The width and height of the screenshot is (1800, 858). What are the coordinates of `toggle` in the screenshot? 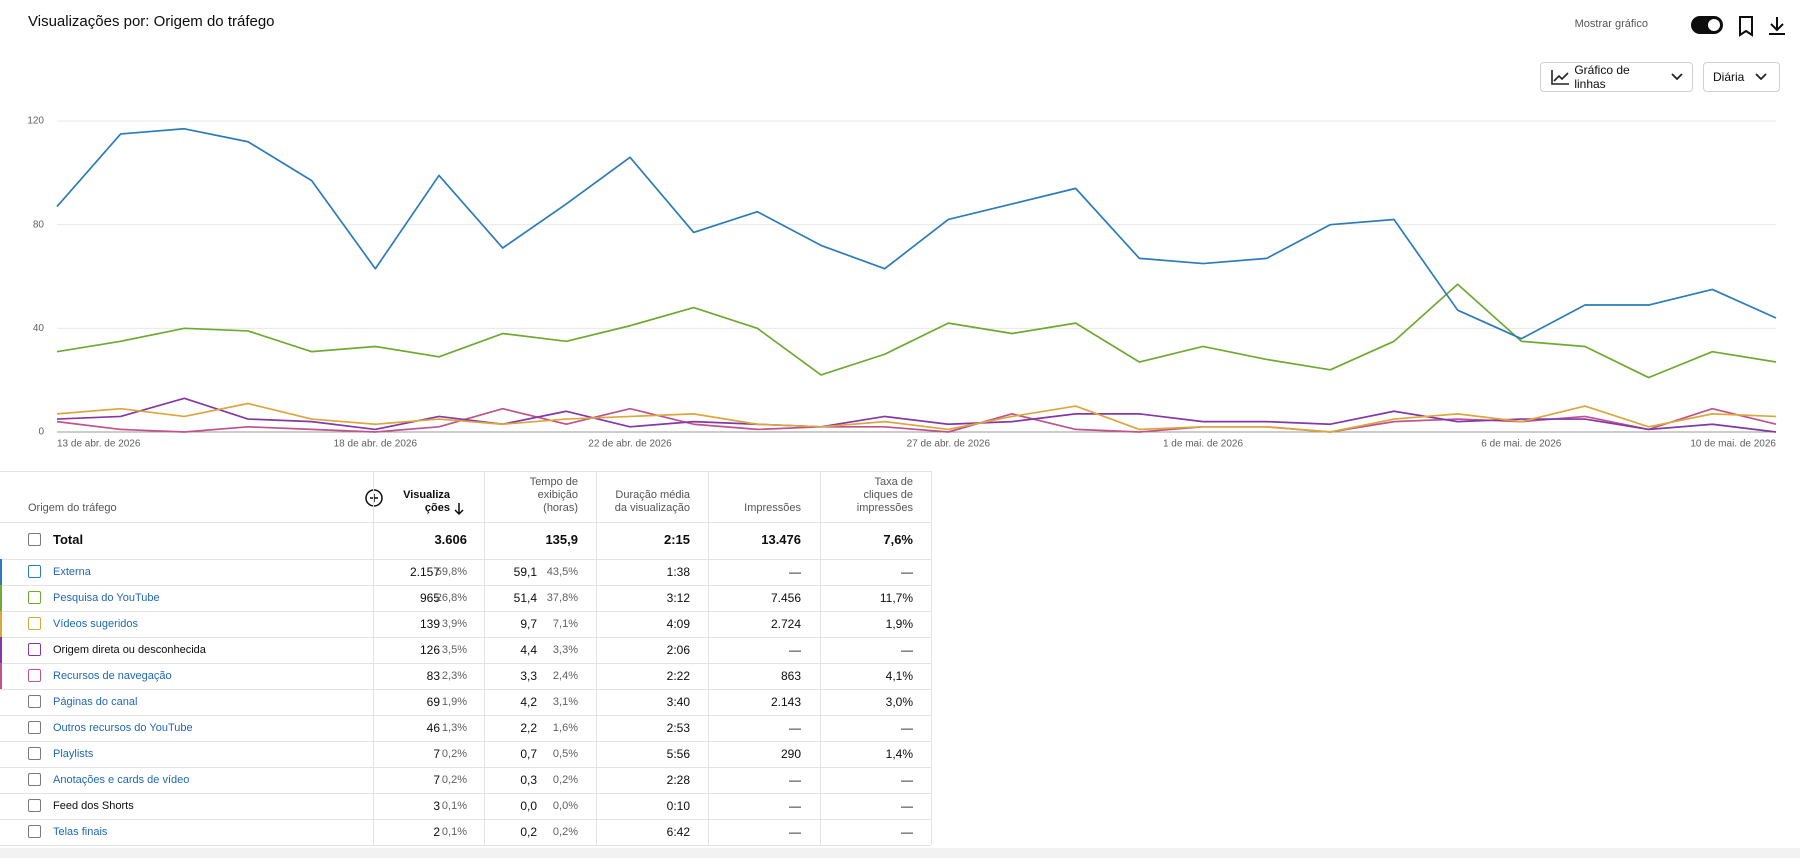 It's located at (1707, 25).